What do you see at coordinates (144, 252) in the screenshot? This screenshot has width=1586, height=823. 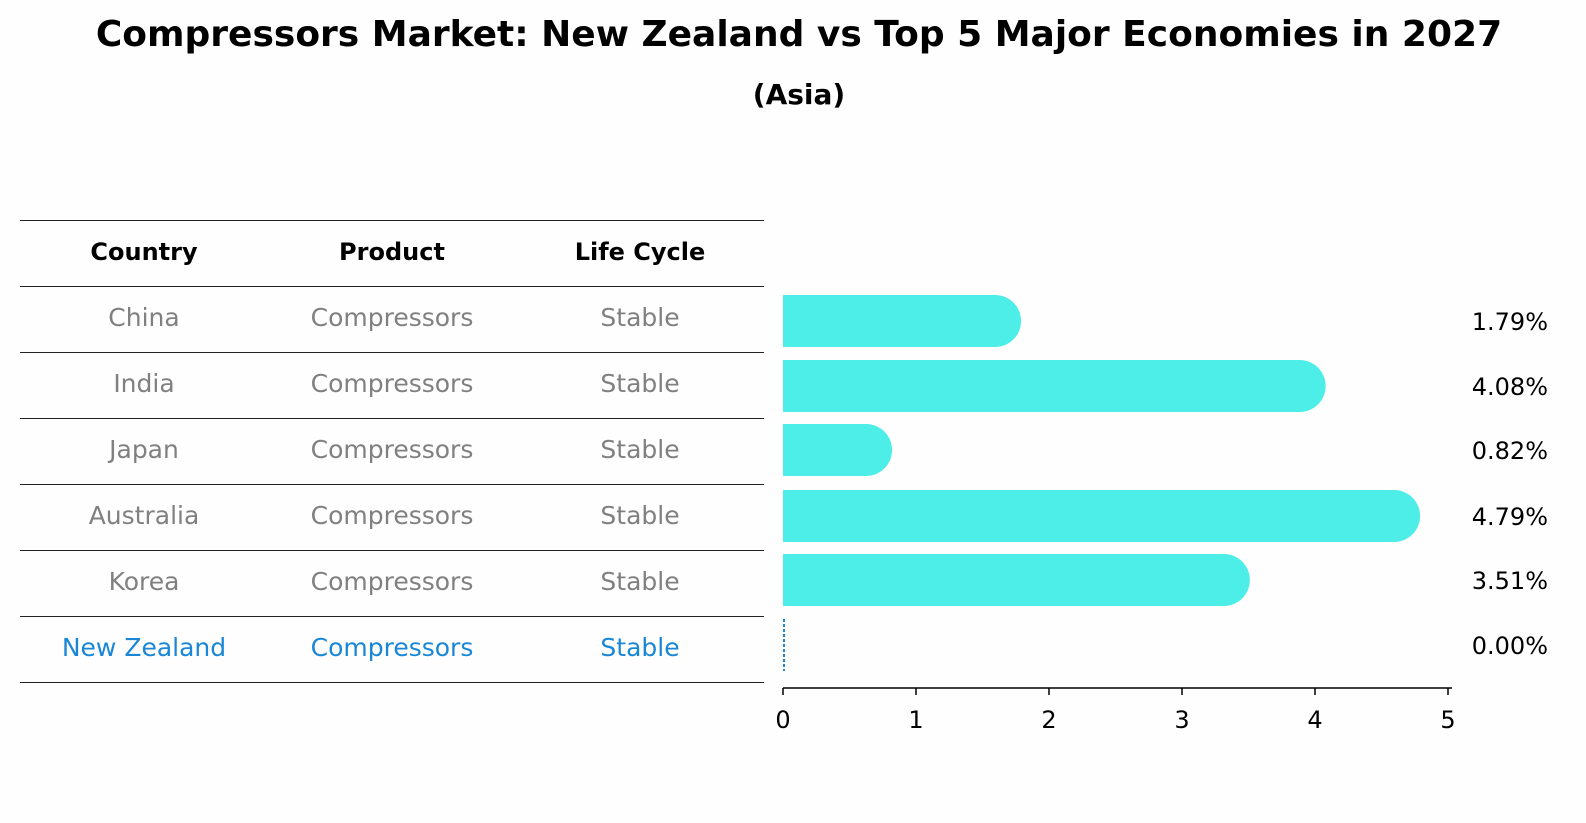 I see `header-country: Country` at bounding box center [144, 252].